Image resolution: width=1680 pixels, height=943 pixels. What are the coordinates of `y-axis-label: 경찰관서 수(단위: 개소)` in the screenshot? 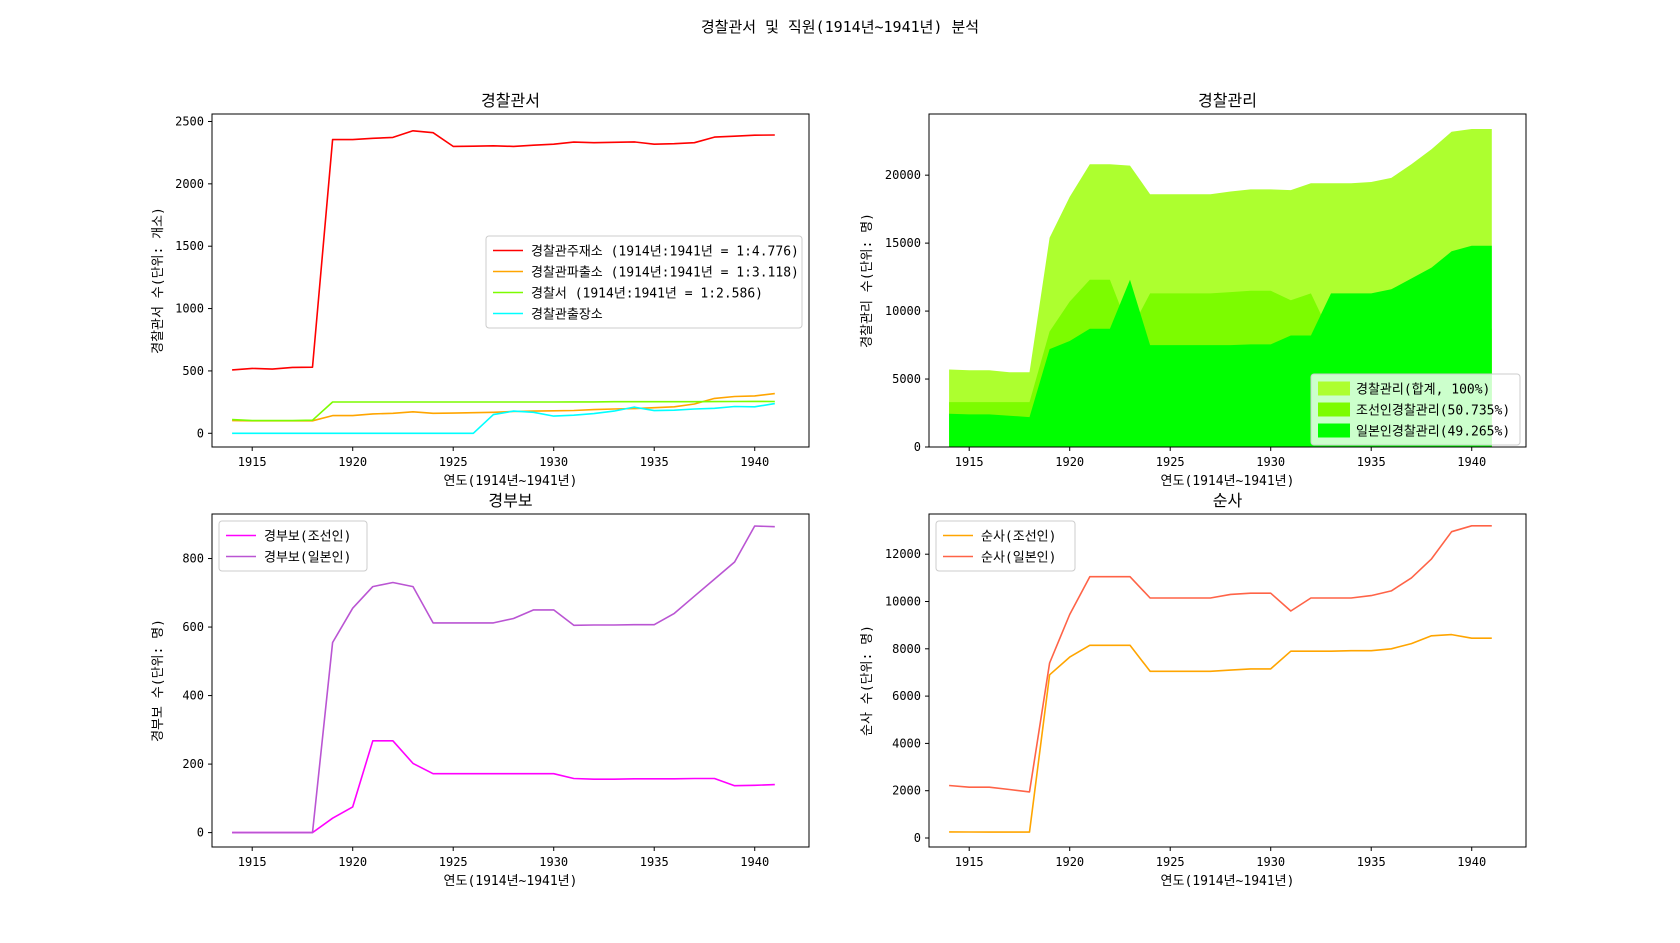 It's located at (158, 280).